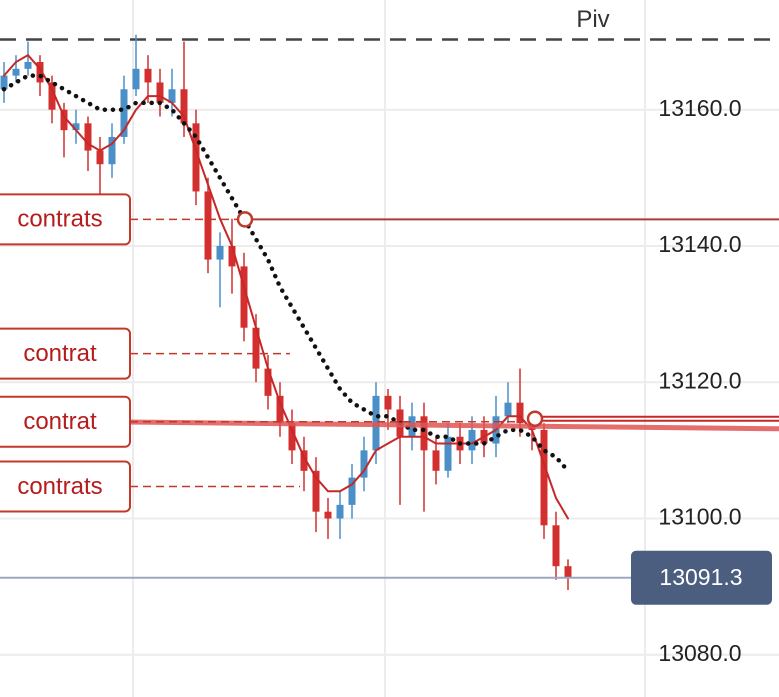  Describe the element at coordinates (699, 244) in the screenshot. I see `y-tick-label: 13140.0` at that location.